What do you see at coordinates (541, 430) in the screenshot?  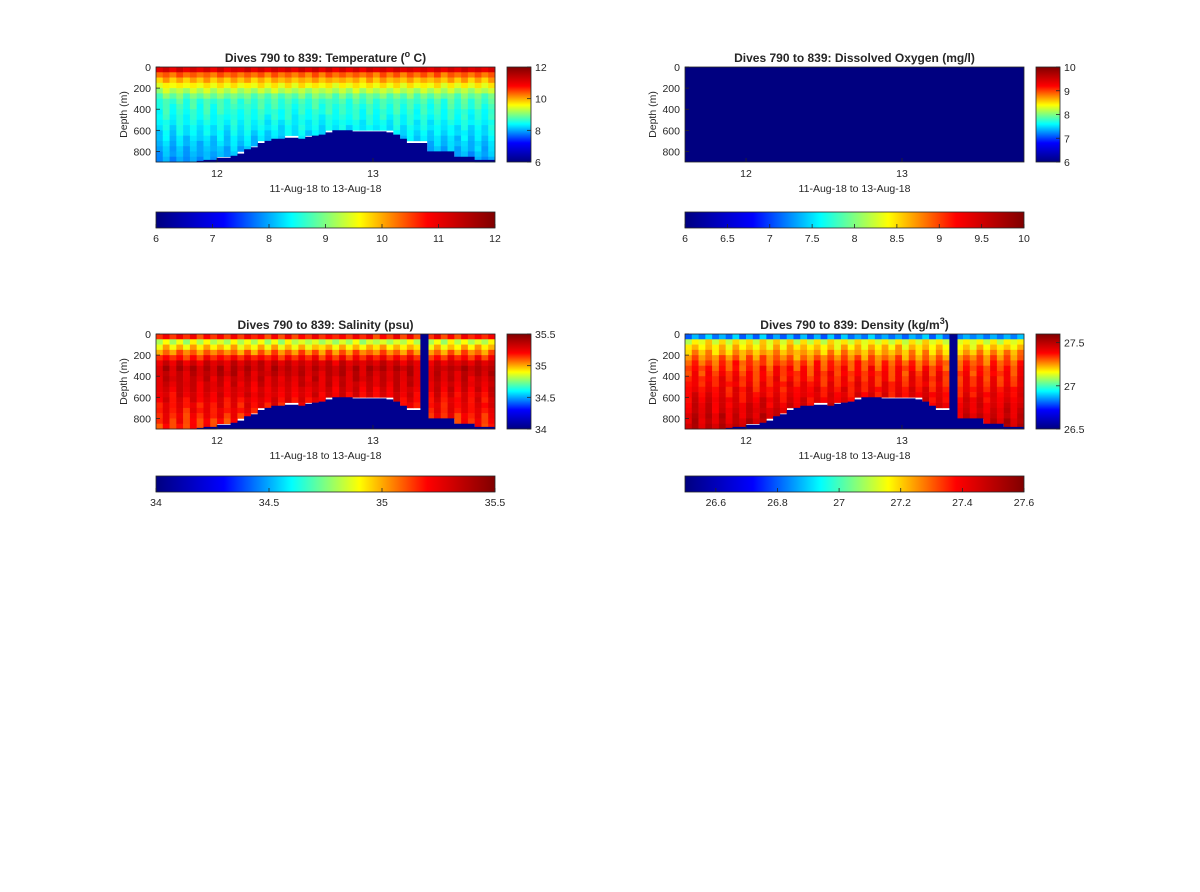 I see `side-colorbar-label: 34` at bounding box center [541, 430].